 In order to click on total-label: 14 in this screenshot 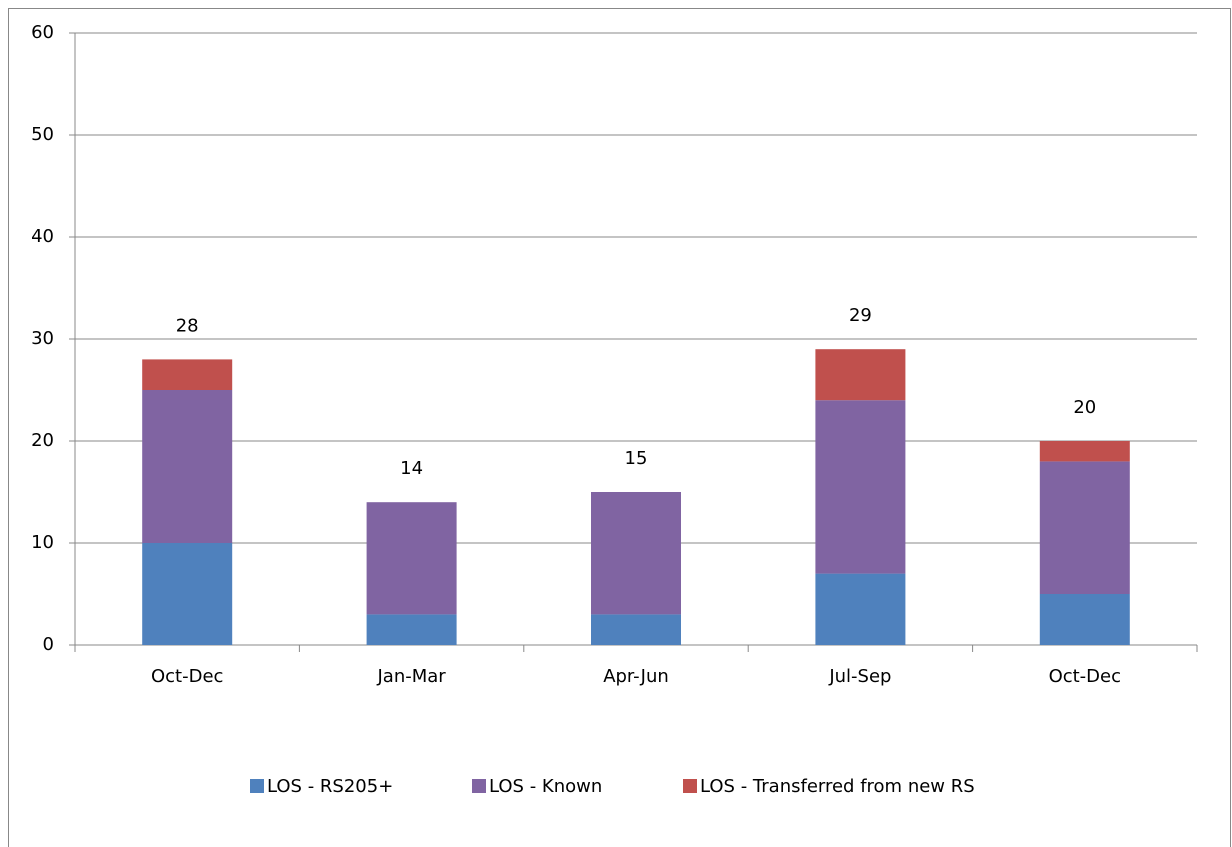, I will do `click(411, 468)`.